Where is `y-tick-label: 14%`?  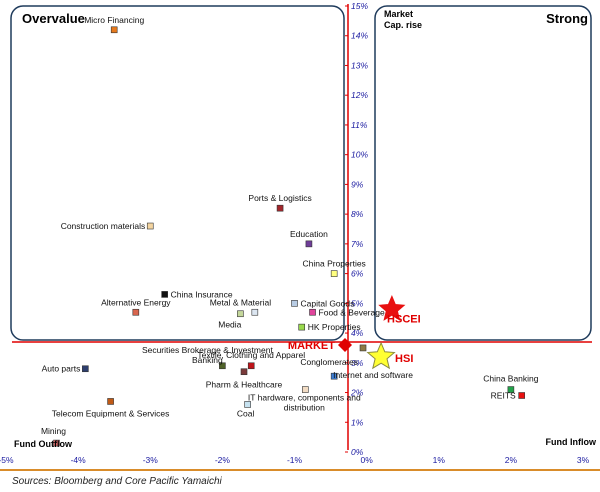
y-tick-label: 14% is located at coordinates (359, 36).